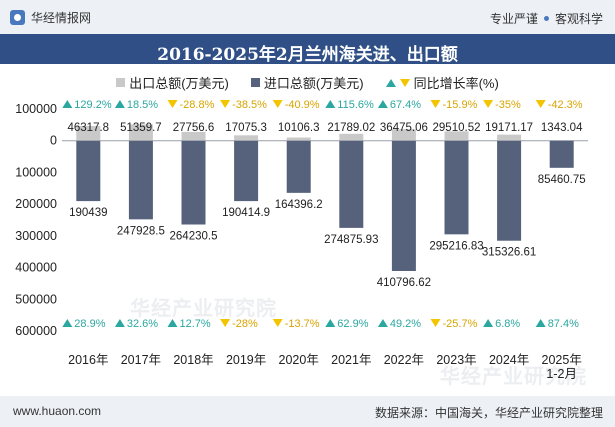 The width and height of the screenshot is (615, 427). Describe the element at coordinates (299, 360) in the screenshot. I see `x-category-label: 2020年` at that location.